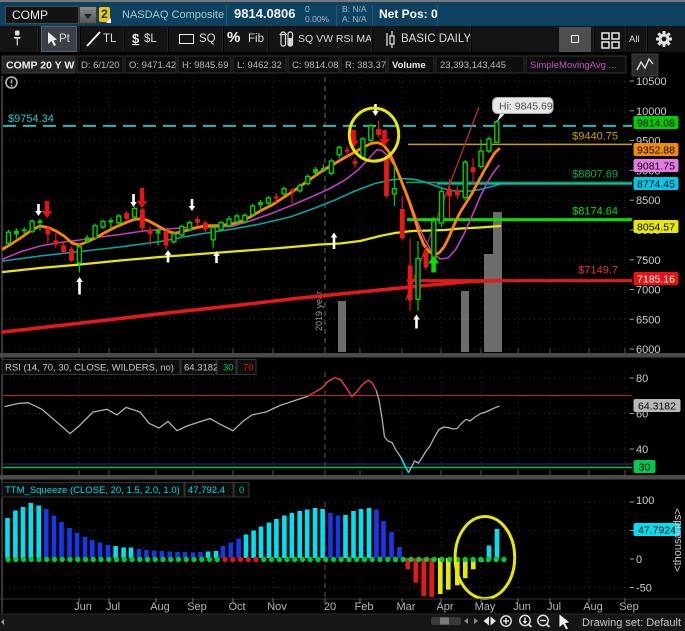  I want to click on svg-text: 8500, so click(648, 201).